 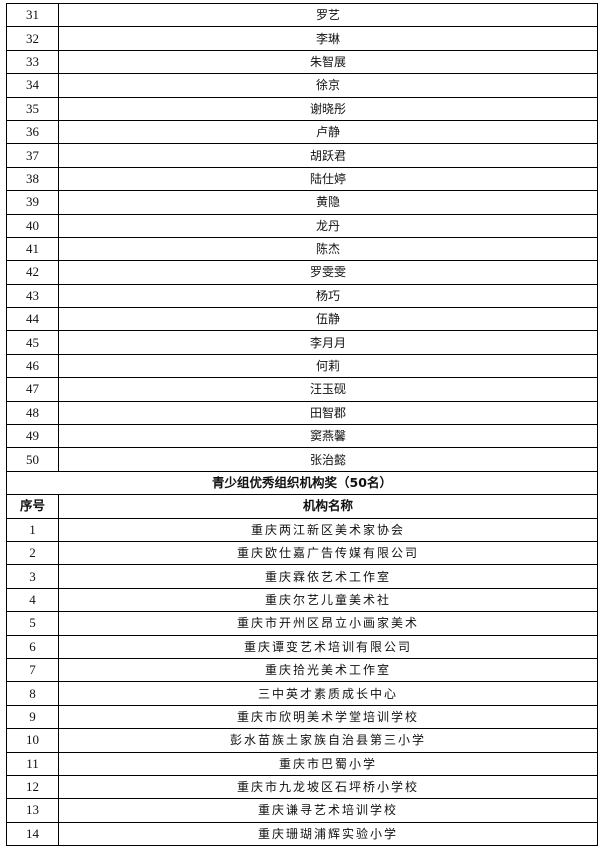 I want to click on table-row: 45 李月月, so click(x=302, y=342).